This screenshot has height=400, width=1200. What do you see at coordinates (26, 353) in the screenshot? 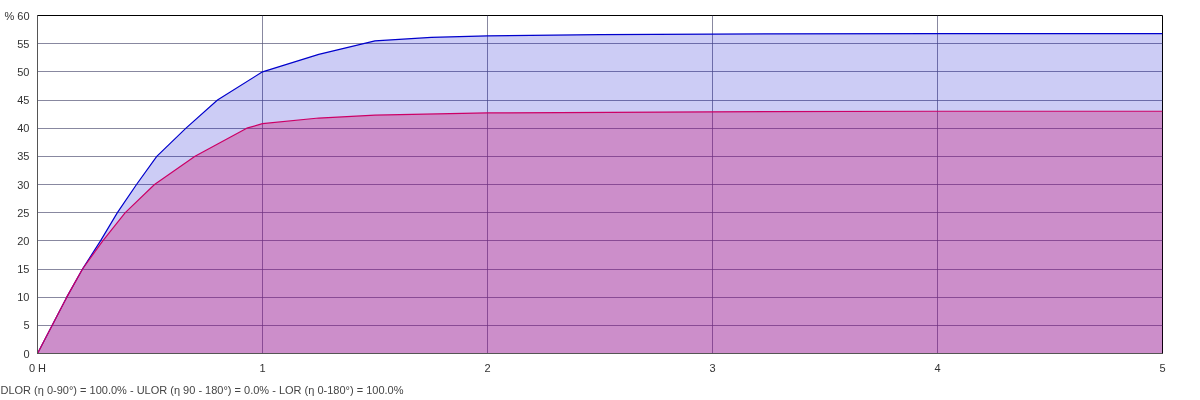
I see `y-tick-label: 0` at bounding box center [26, 353].